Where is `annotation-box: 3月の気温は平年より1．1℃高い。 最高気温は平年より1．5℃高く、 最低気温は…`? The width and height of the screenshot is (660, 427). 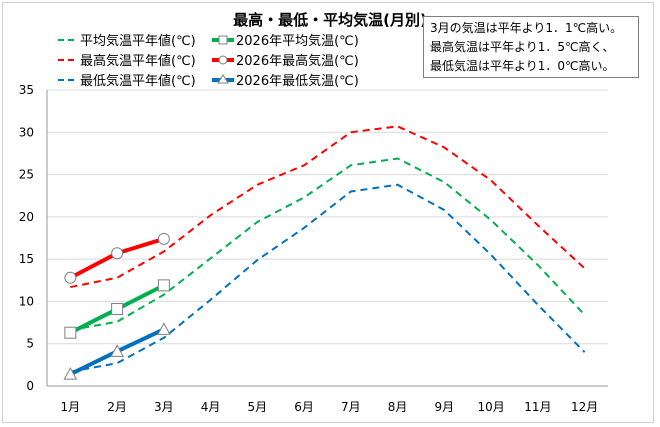 annotation-box: 3月の気温は平年より1．1℃高い。 最高気温は平年より1．5℃高く、 最低気温は… is located at coordinates (531, 47).